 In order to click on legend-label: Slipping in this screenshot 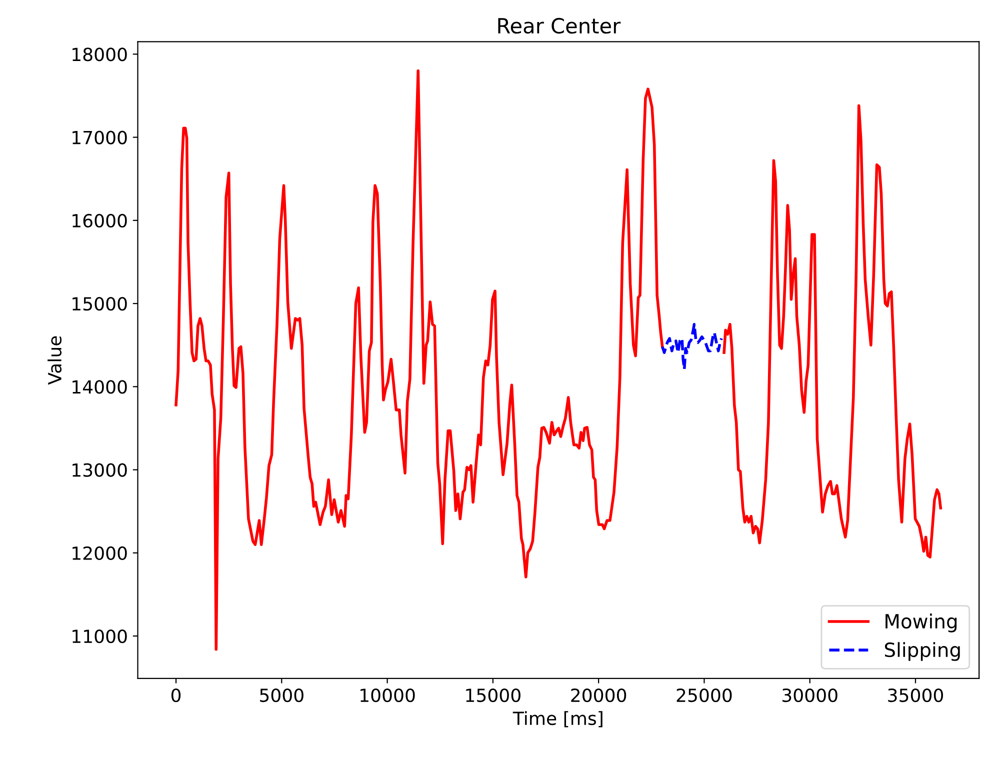, I will do `click(922, 651)`.